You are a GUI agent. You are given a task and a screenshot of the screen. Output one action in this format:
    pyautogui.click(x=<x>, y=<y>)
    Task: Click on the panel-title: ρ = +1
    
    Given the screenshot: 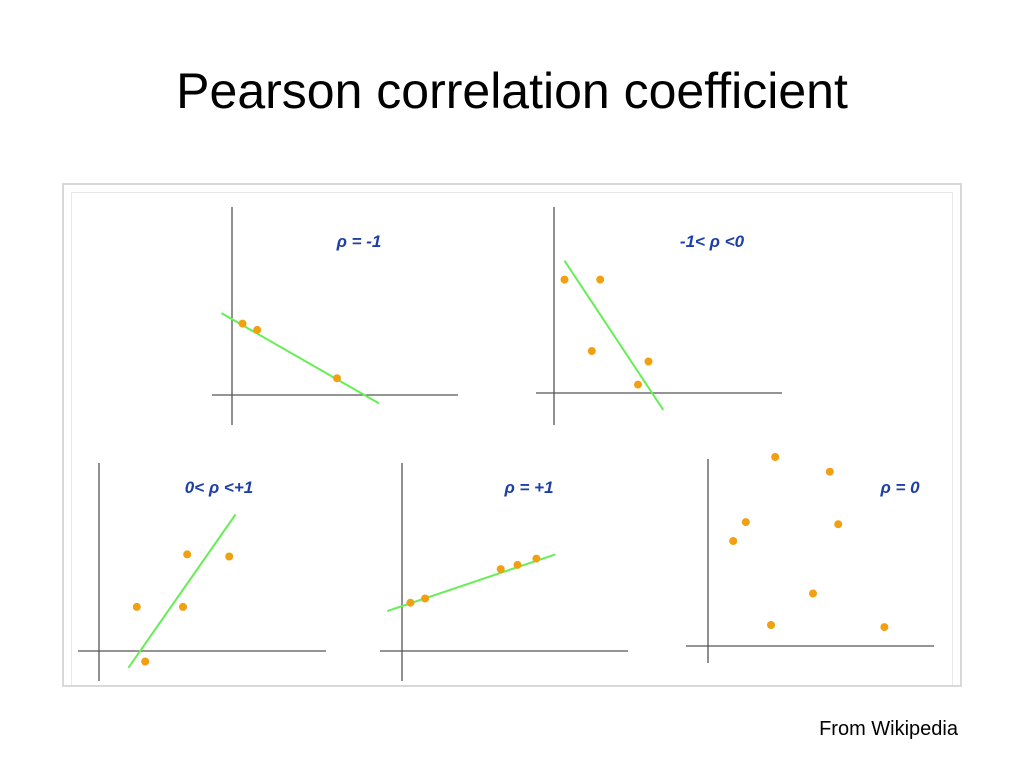 What is the action you would take?
    pyautogui.click(x=528, y=487)
    